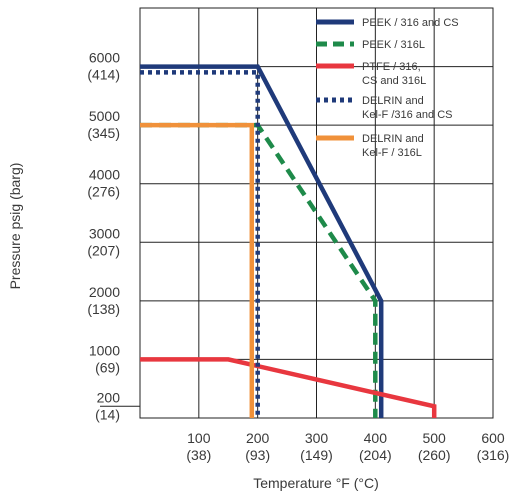 This screenshot has width=510, height=503. Describe the element at coordinates (103, 309) in the screenshot. I see `y-tick-sublabel: (138)` at that location.